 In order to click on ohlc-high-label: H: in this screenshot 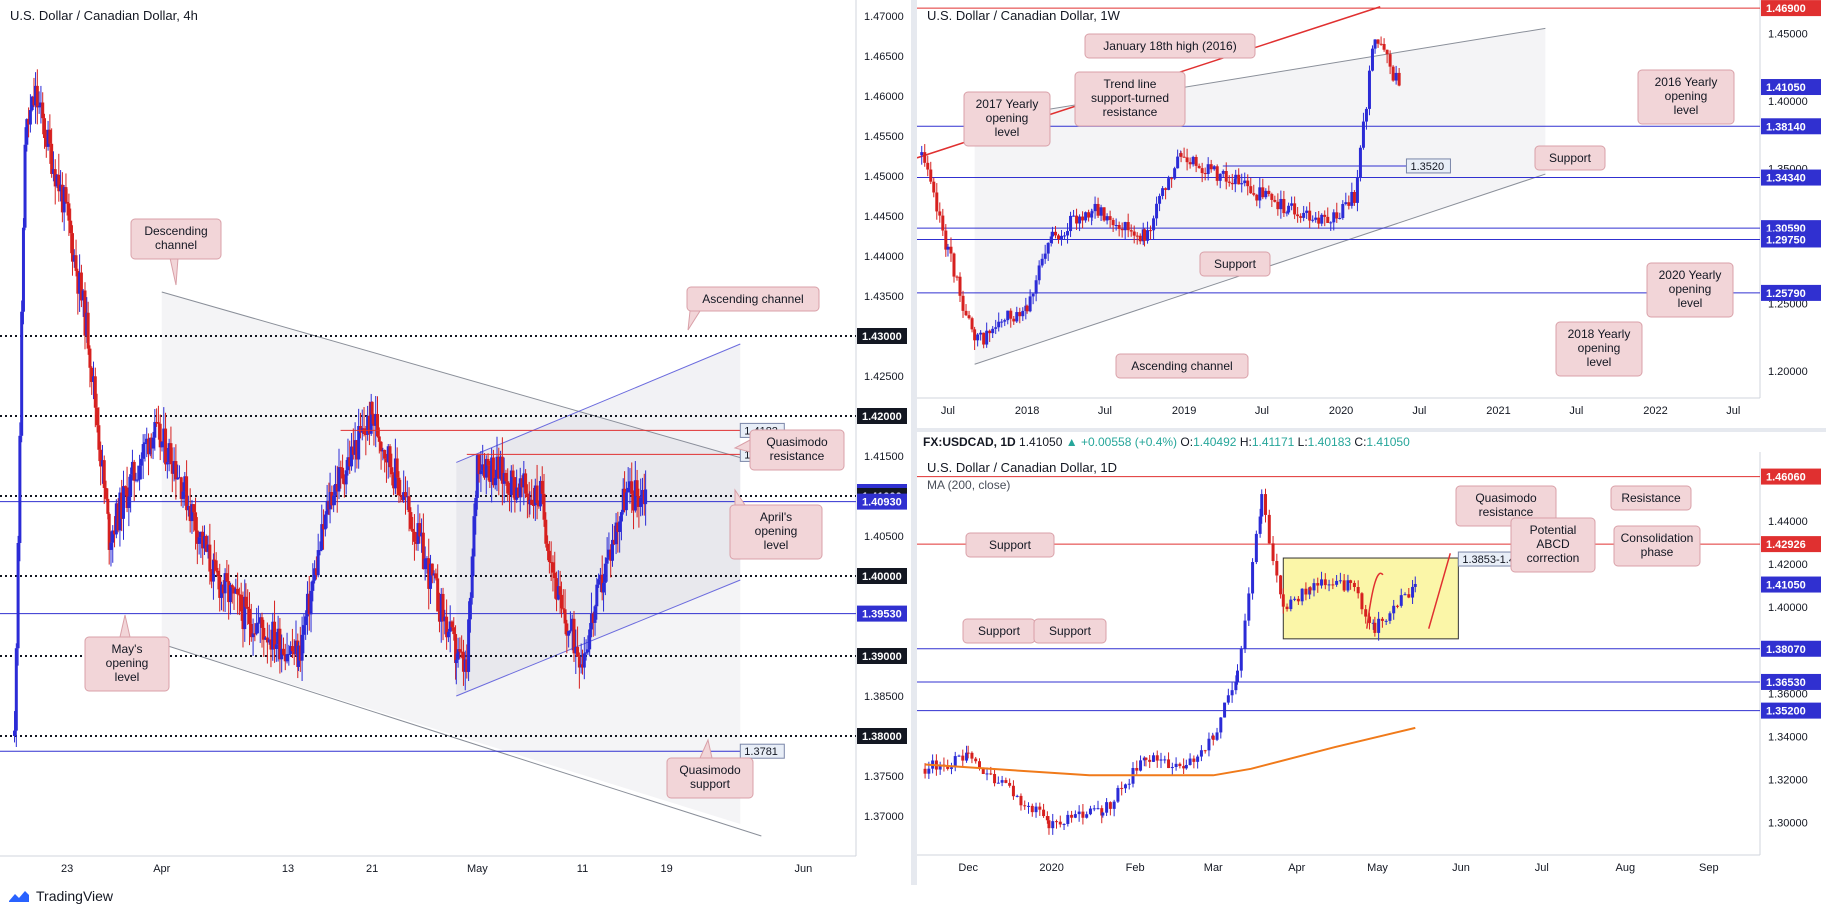, I will do `click(1245, 442)`.